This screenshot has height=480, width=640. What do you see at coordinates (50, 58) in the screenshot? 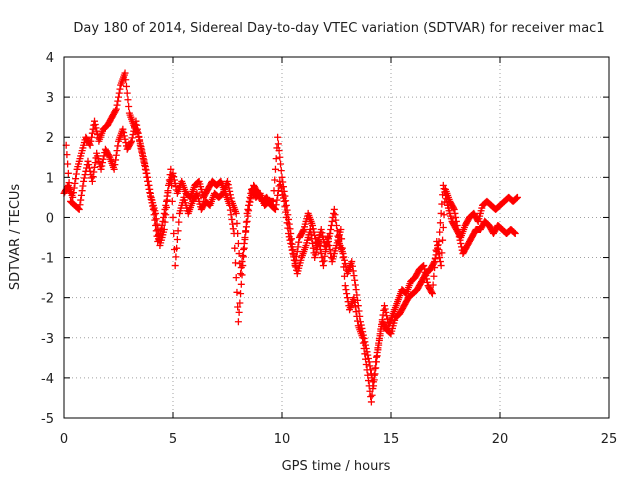
I see `y-tick-label: 4` at bounding box center [50, 58].